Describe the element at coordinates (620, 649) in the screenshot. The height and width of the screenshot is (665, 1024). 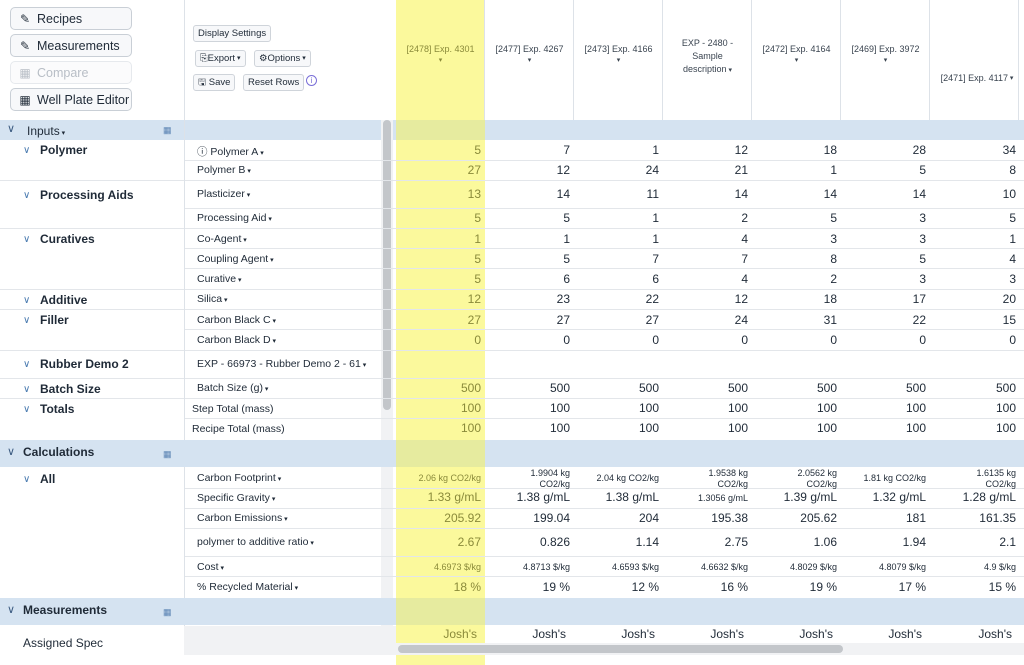
I see `scrollbar-thumb` at that location.